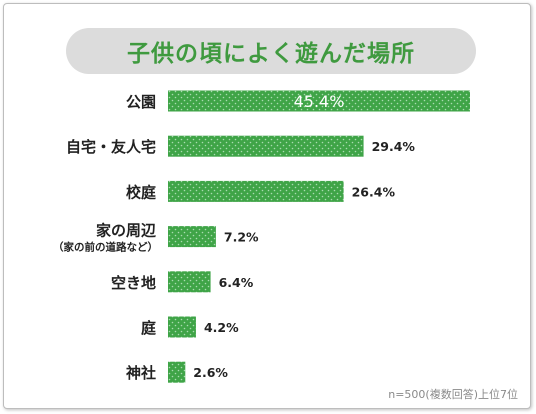 Image resolution: width=536 pixels, height=414 pixels. Describe the element at coordinates (141, 102) in the screenshot. I see `category-label: 公園` at that location.